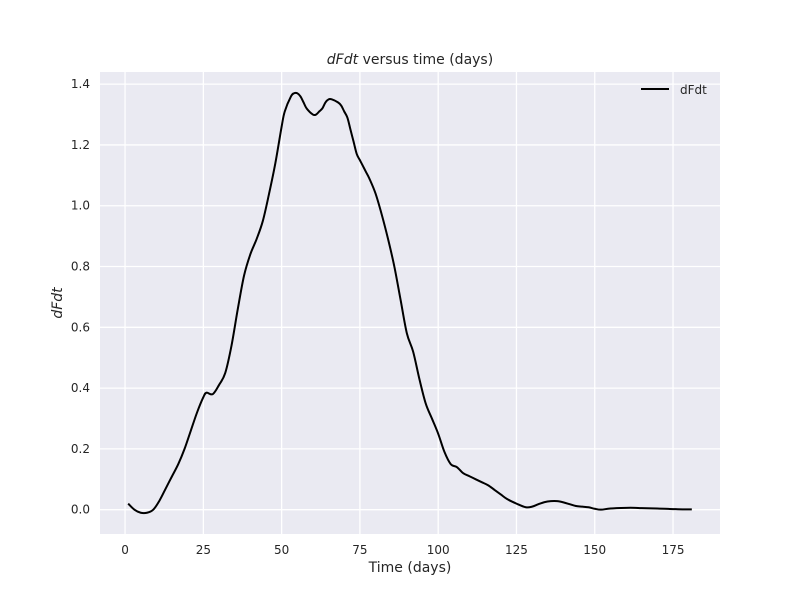 Image resolution: width=800 pixels, height=600 pixels. Describe the element at coordinates (80, 267) in the screenshot. I see `y-tick-label: 0.8` at that location.